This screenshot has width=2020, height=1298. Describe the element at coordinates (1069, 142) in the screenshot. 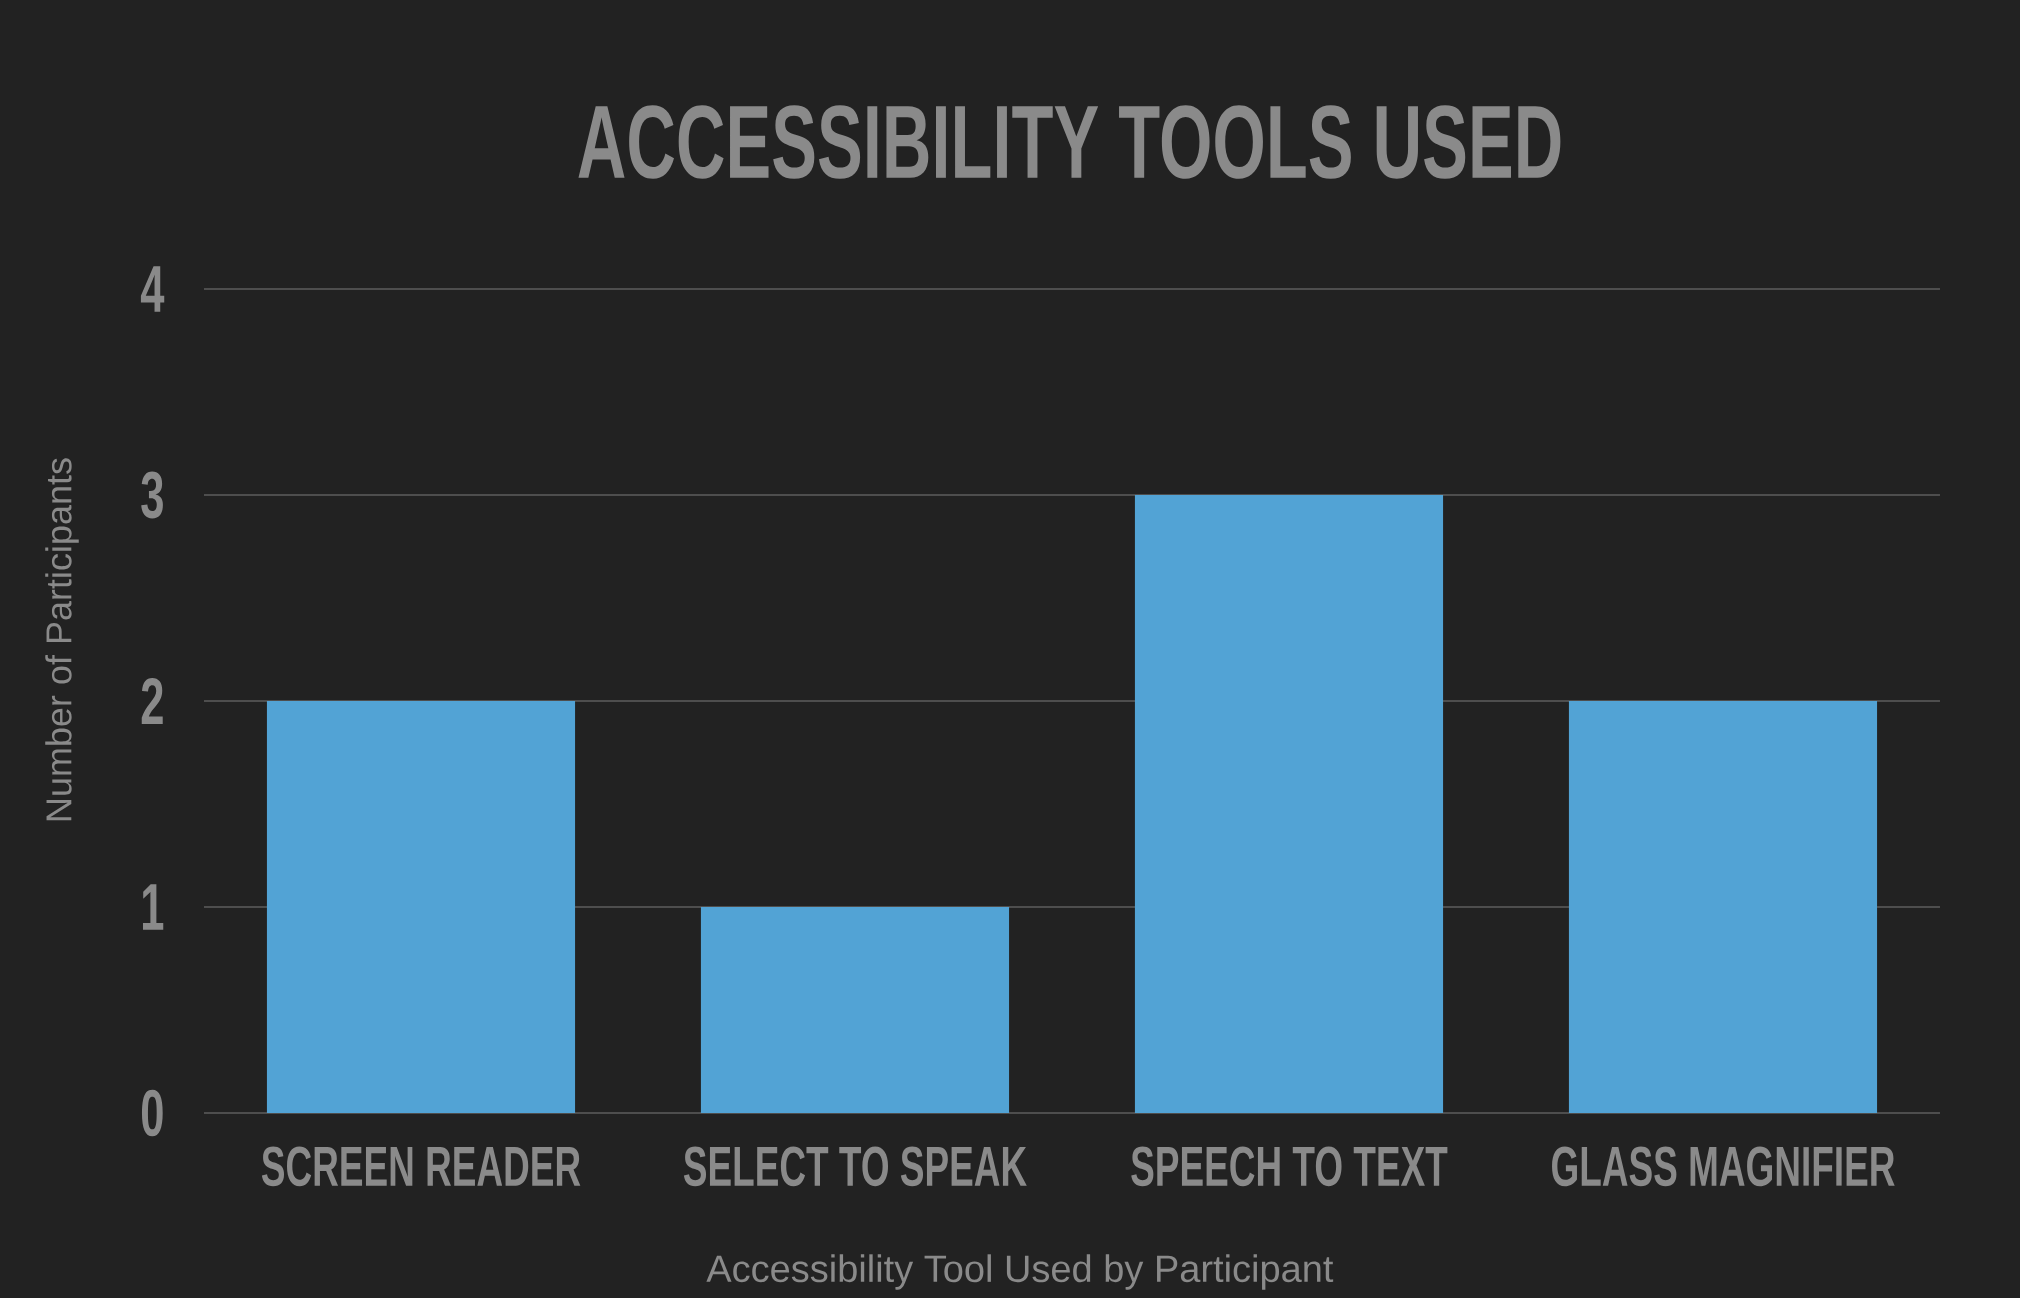

I see `chart-title: ACCESSIBILITY TOOLS USED` at that location.